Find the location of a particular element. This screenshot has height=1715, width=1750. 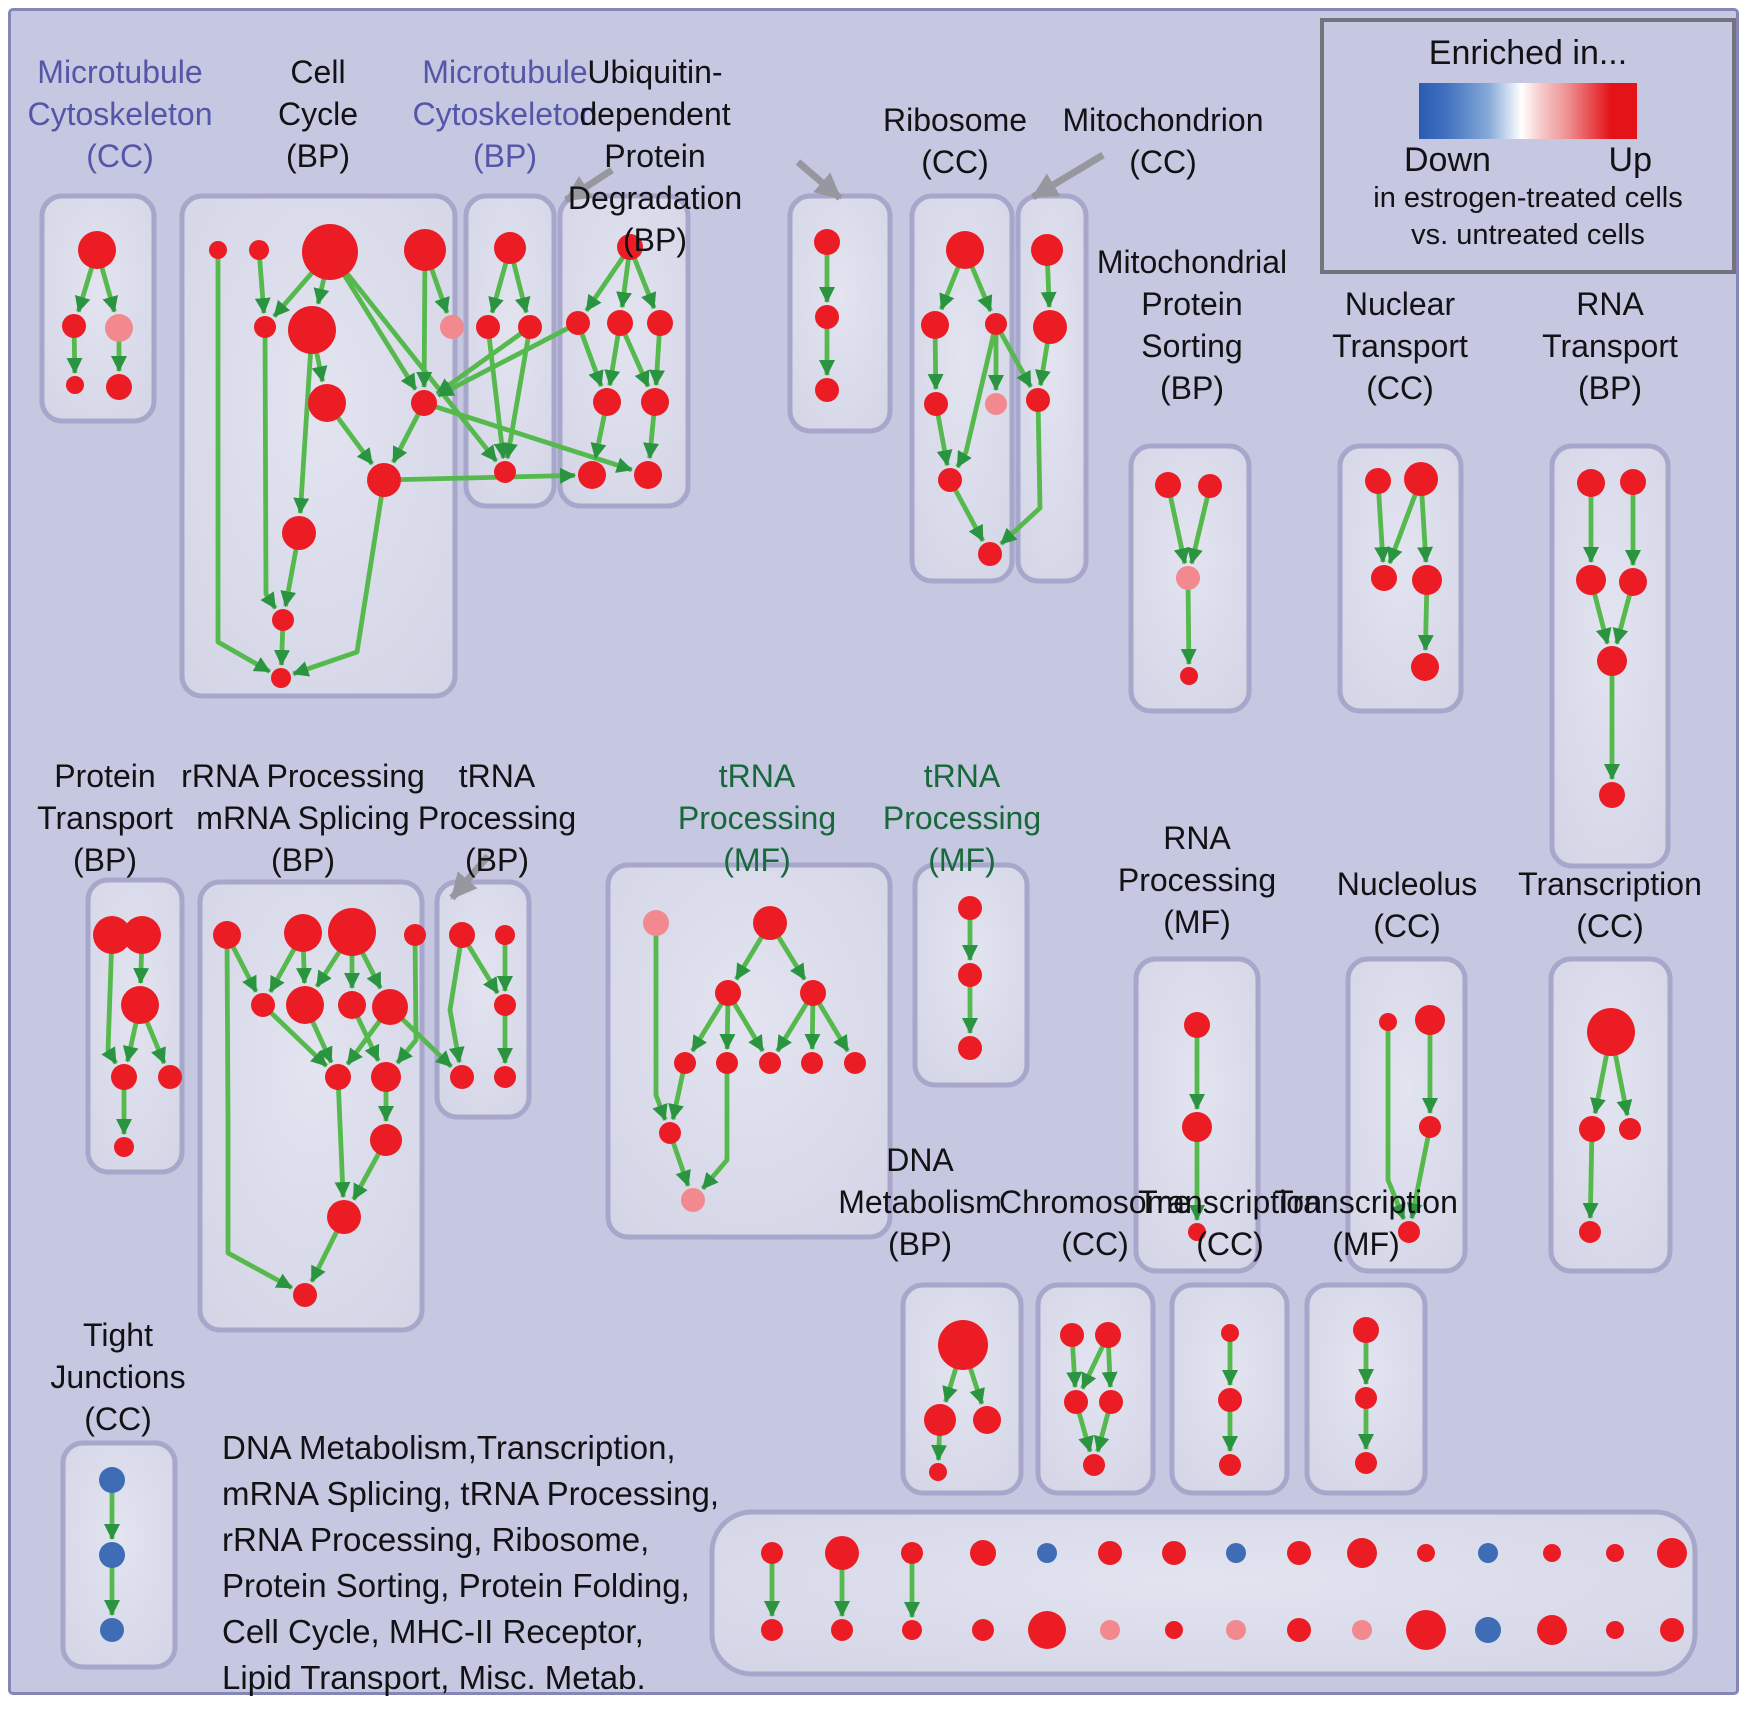

category-label-mitochondrial-protein-sorting: Mitochondrial Protein Sorting (BP) is located at coordinates (1192, 325).